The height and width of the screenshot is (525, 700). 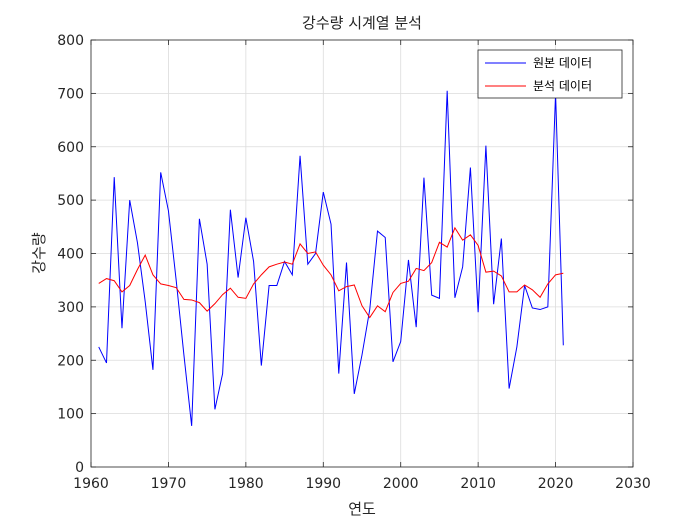 What do you see at coordinates (246, 484) in the screenshot?
I see `x-tick-label: 1980` at bounding box center [246, 484].